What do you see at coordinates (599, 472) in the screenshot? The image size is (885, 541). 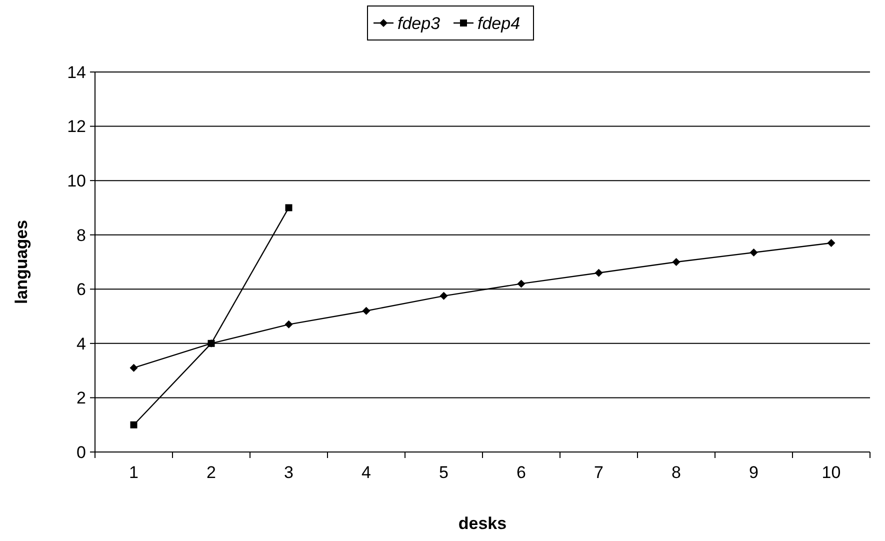 I see `x-tick-label: 7` at bounding box center [599, 472].